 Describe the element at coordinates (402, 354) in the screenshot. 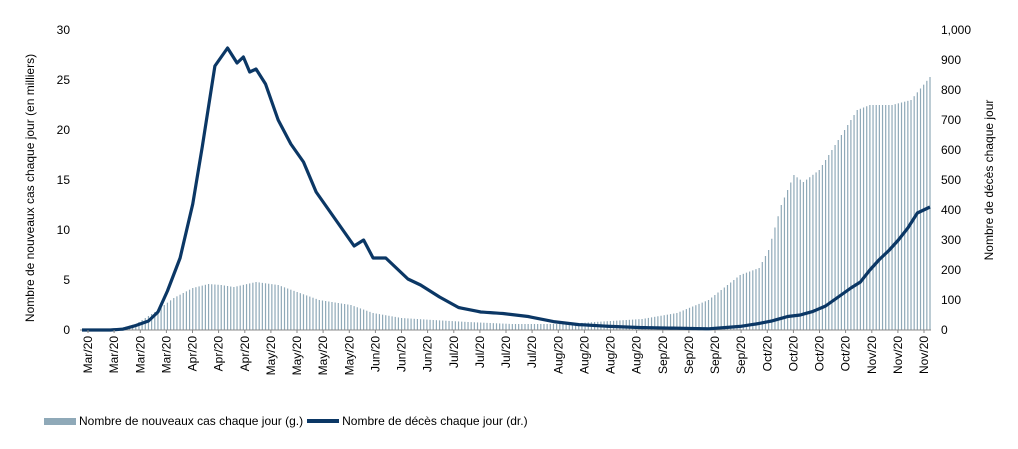

I see `x-tick-label: Jun/20` at that location.